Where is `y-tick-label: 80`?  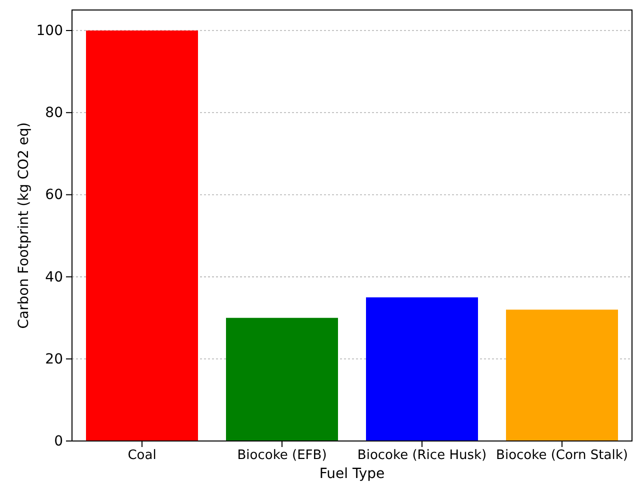 y-tick-label: 80 is located at coordinates (54, 113).